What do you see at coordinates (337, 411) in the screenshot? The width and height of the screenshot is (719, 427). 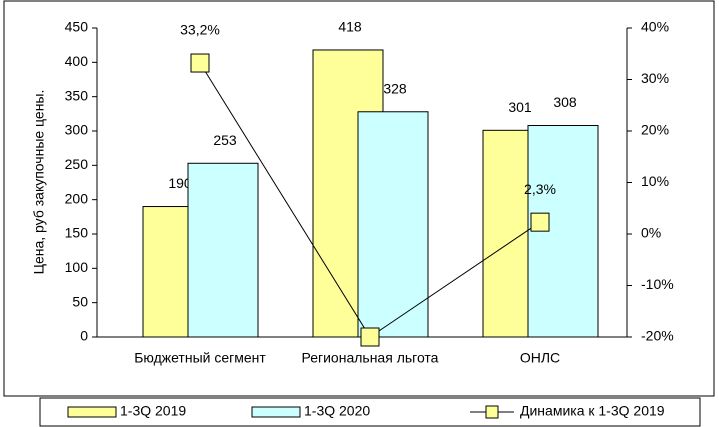 I see `legend-label: 1-3Q 2020` at bounding box center [337, 411].